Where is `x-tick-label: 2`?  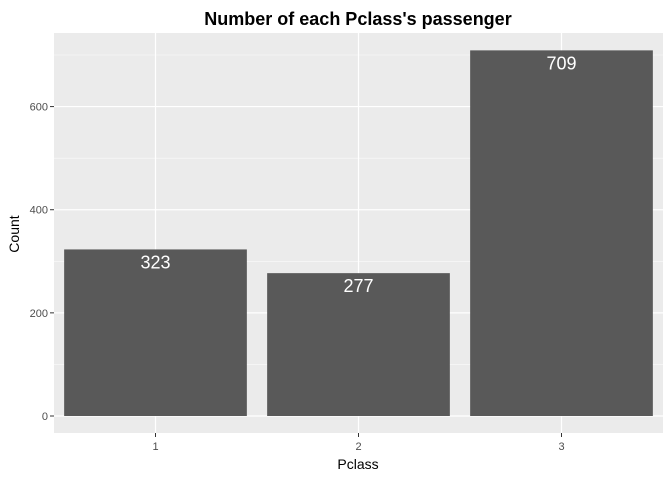
x-tick-label: 2 is located at coordinates (358, 447).